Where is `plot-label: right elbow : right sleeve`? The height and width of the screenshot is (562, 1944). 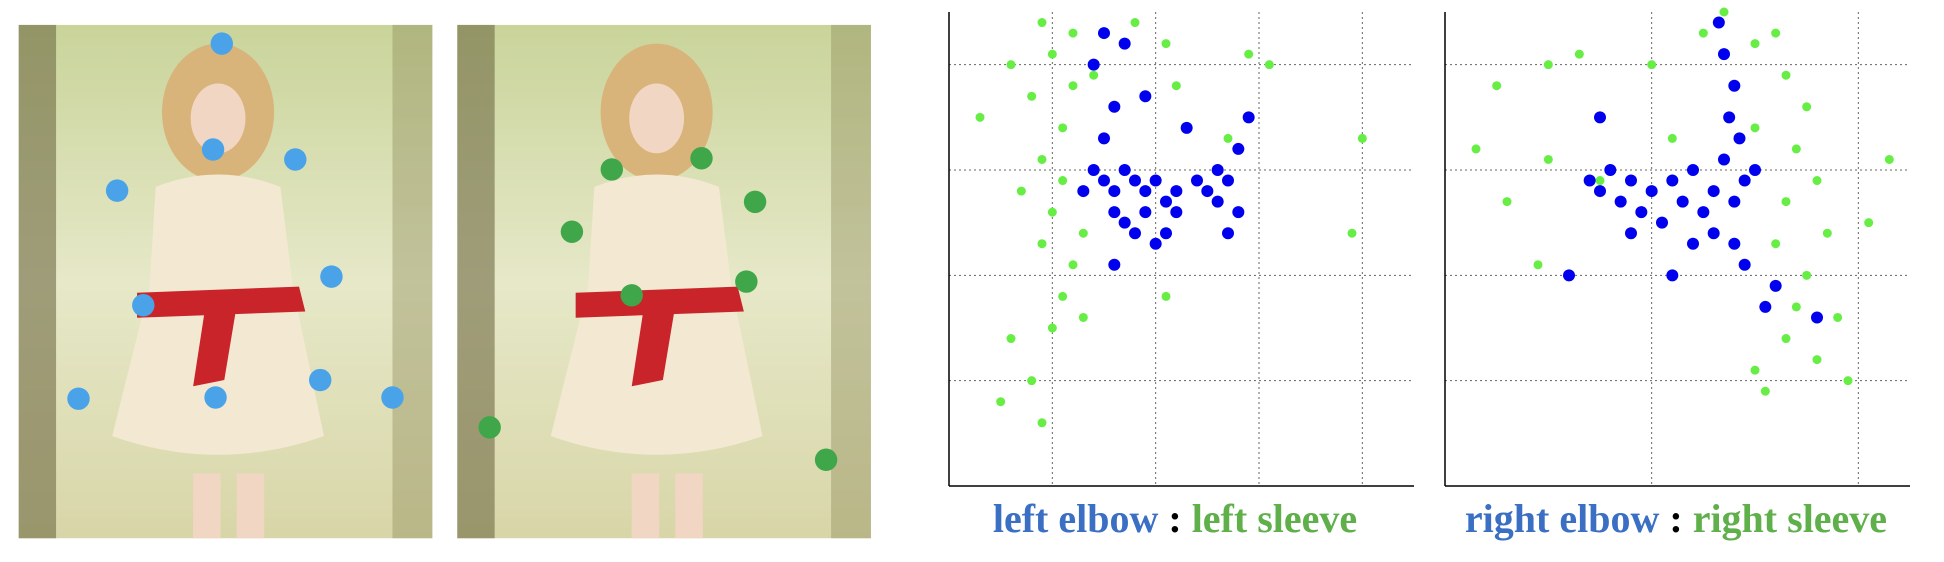 plot-label: right elbow : right sleeve is located at coordinates (1676, 518).